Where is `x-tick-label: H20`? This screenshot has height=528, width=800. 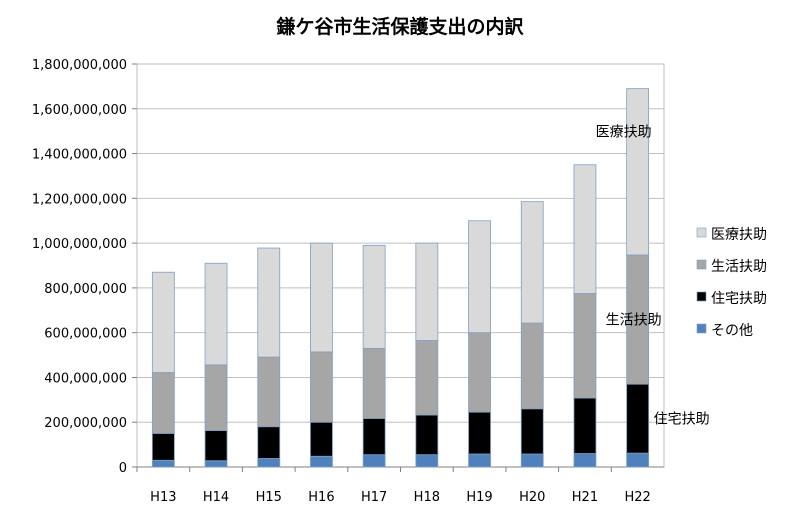 x-tick-label: H20 is located at coordinates (532, 497).